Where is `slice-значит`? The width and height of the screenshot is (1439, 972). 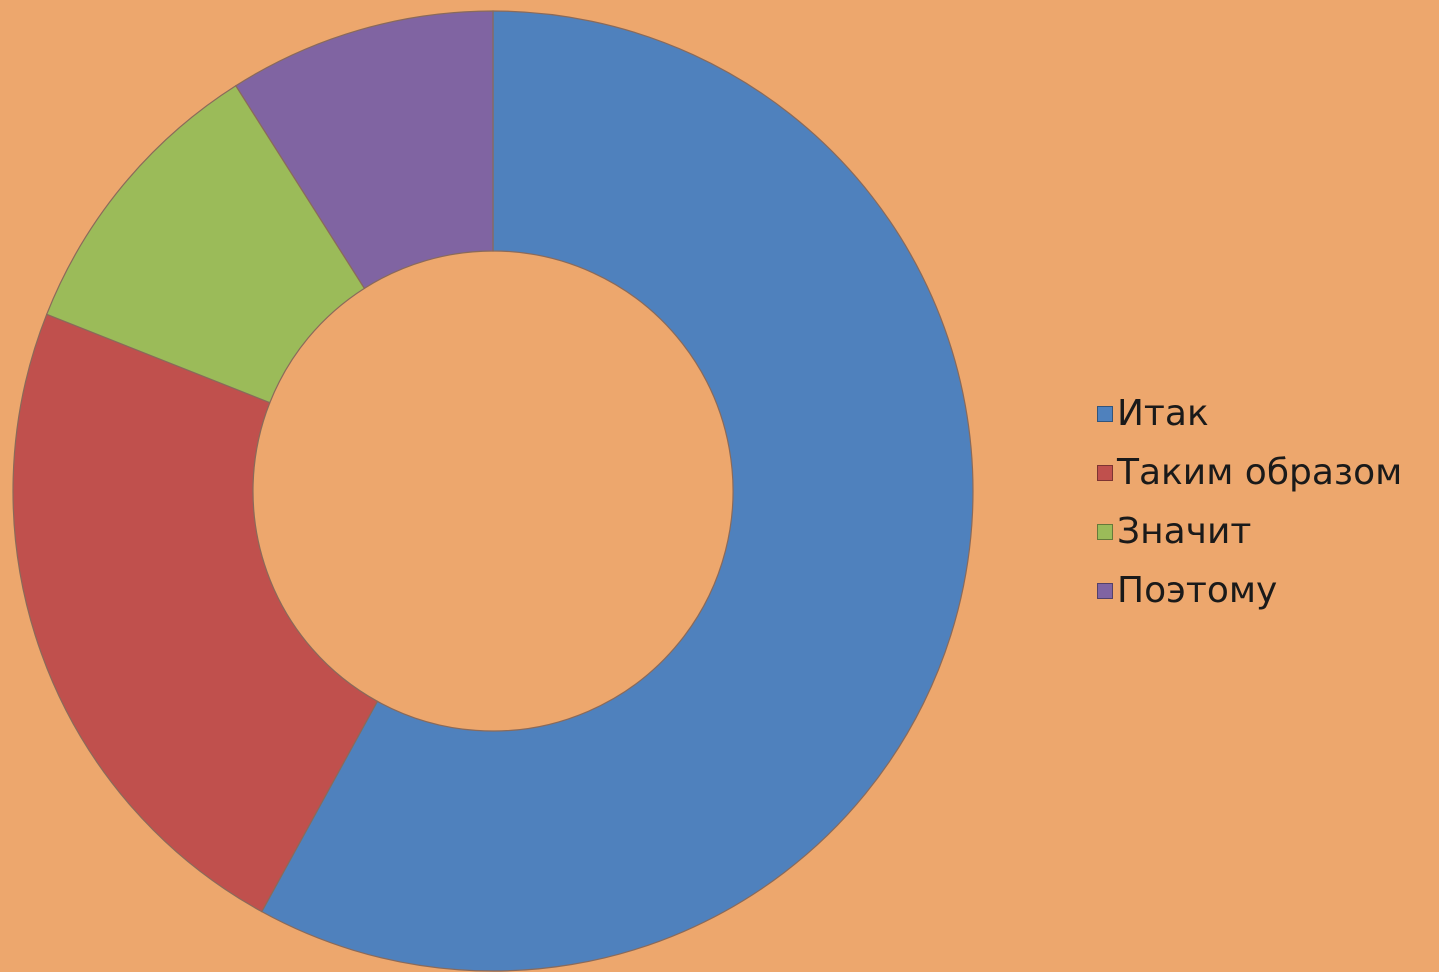 slice-значит is located at coordinates (205, 244).